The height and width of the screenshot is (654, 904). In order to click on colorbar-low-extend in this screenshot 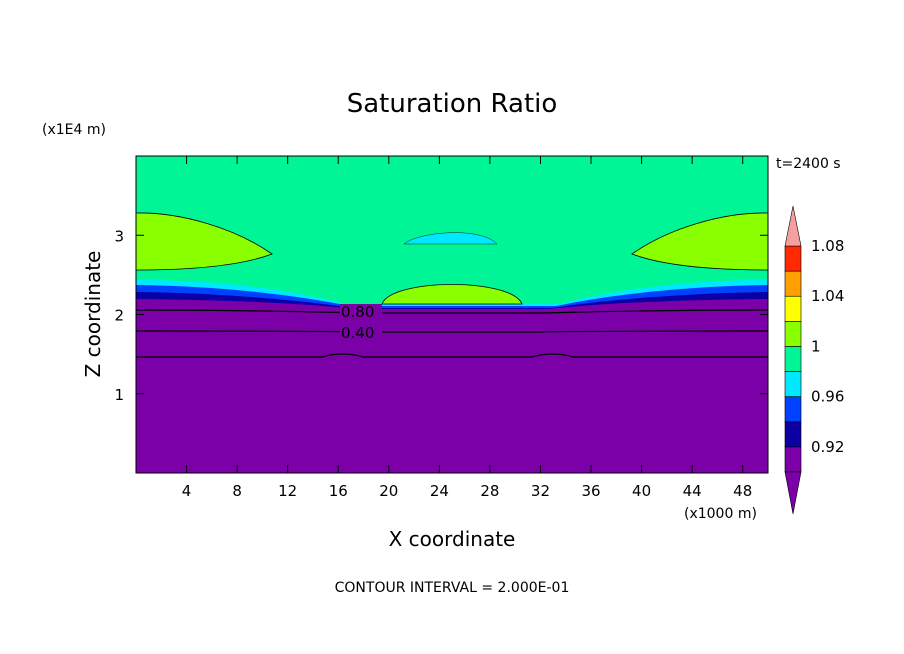, I will do `click(793, 493)`.